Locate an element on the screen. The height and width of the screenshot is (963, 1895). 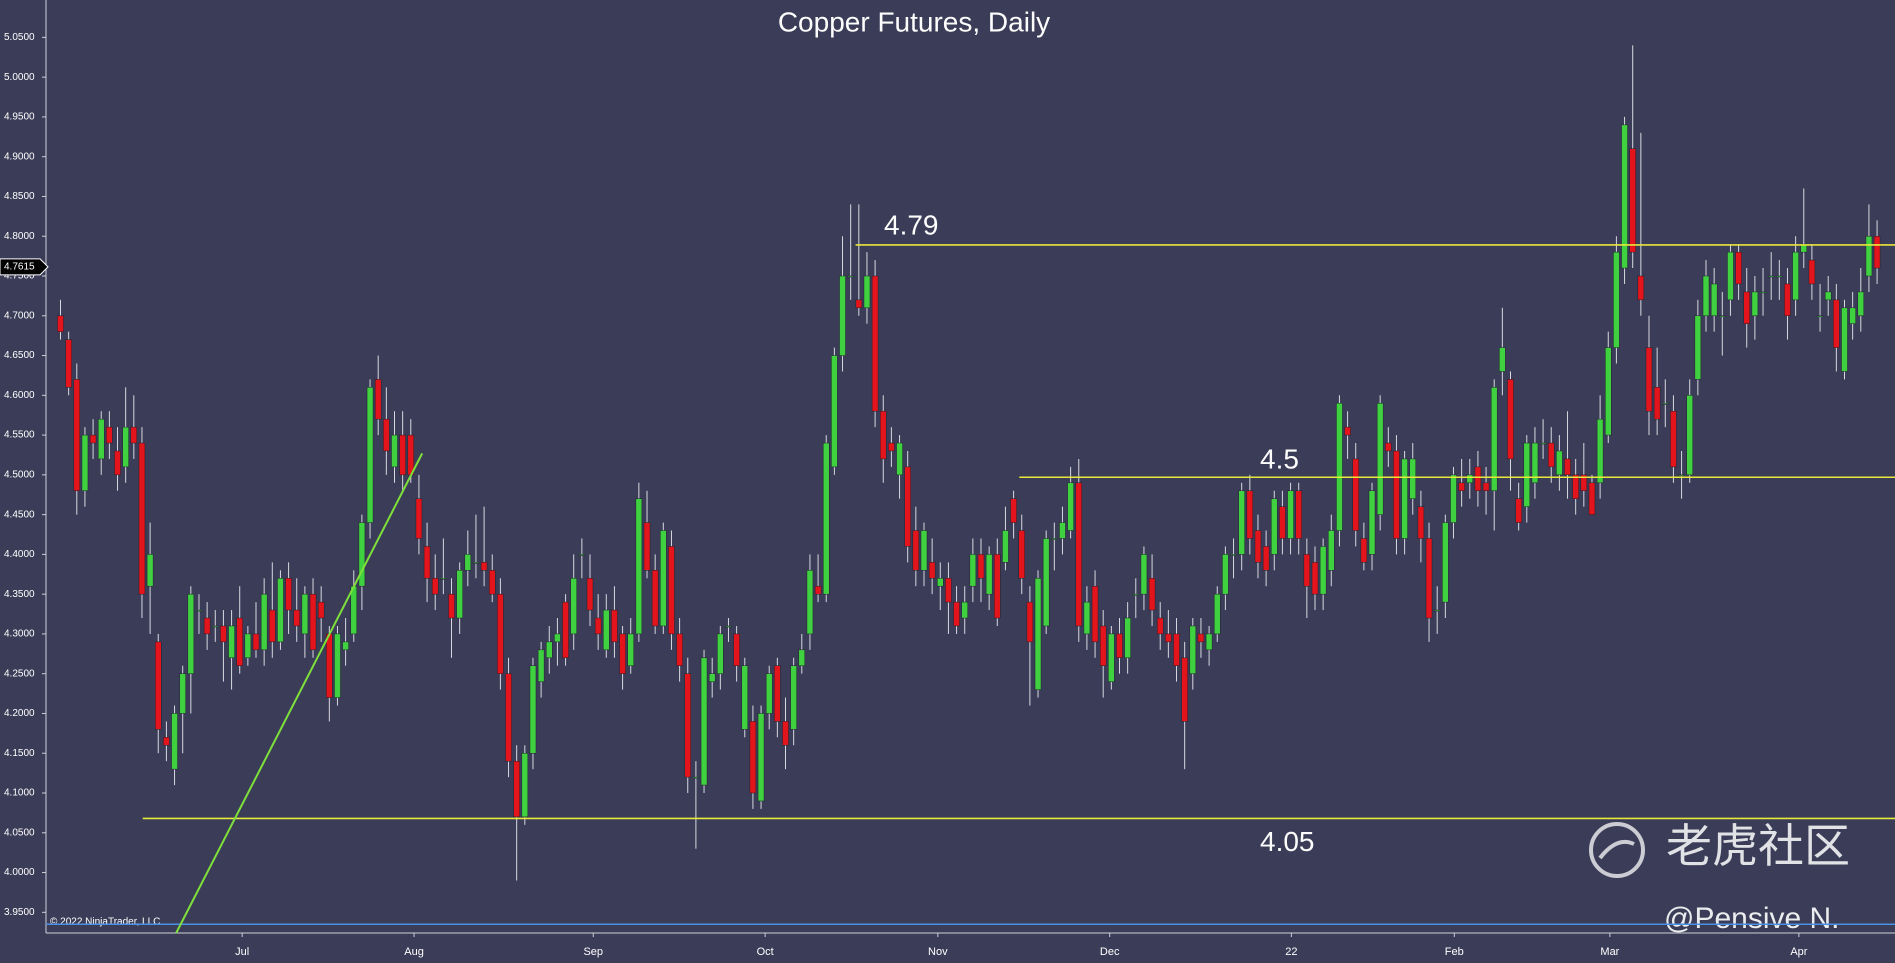
x-tick-label: Jul is located at coordinates (242, 952).